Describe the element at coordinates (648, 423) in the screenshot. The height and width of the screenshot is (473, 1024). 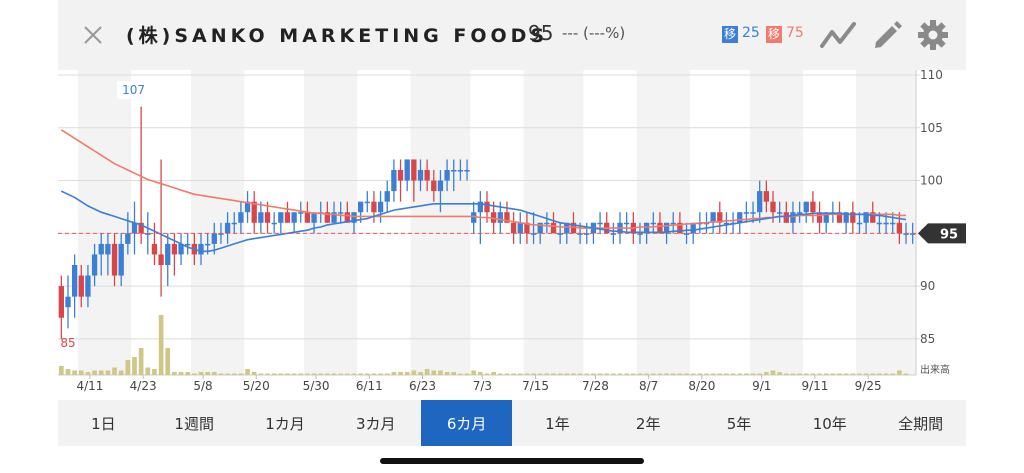
I see `tab-6: 2年` at that location.